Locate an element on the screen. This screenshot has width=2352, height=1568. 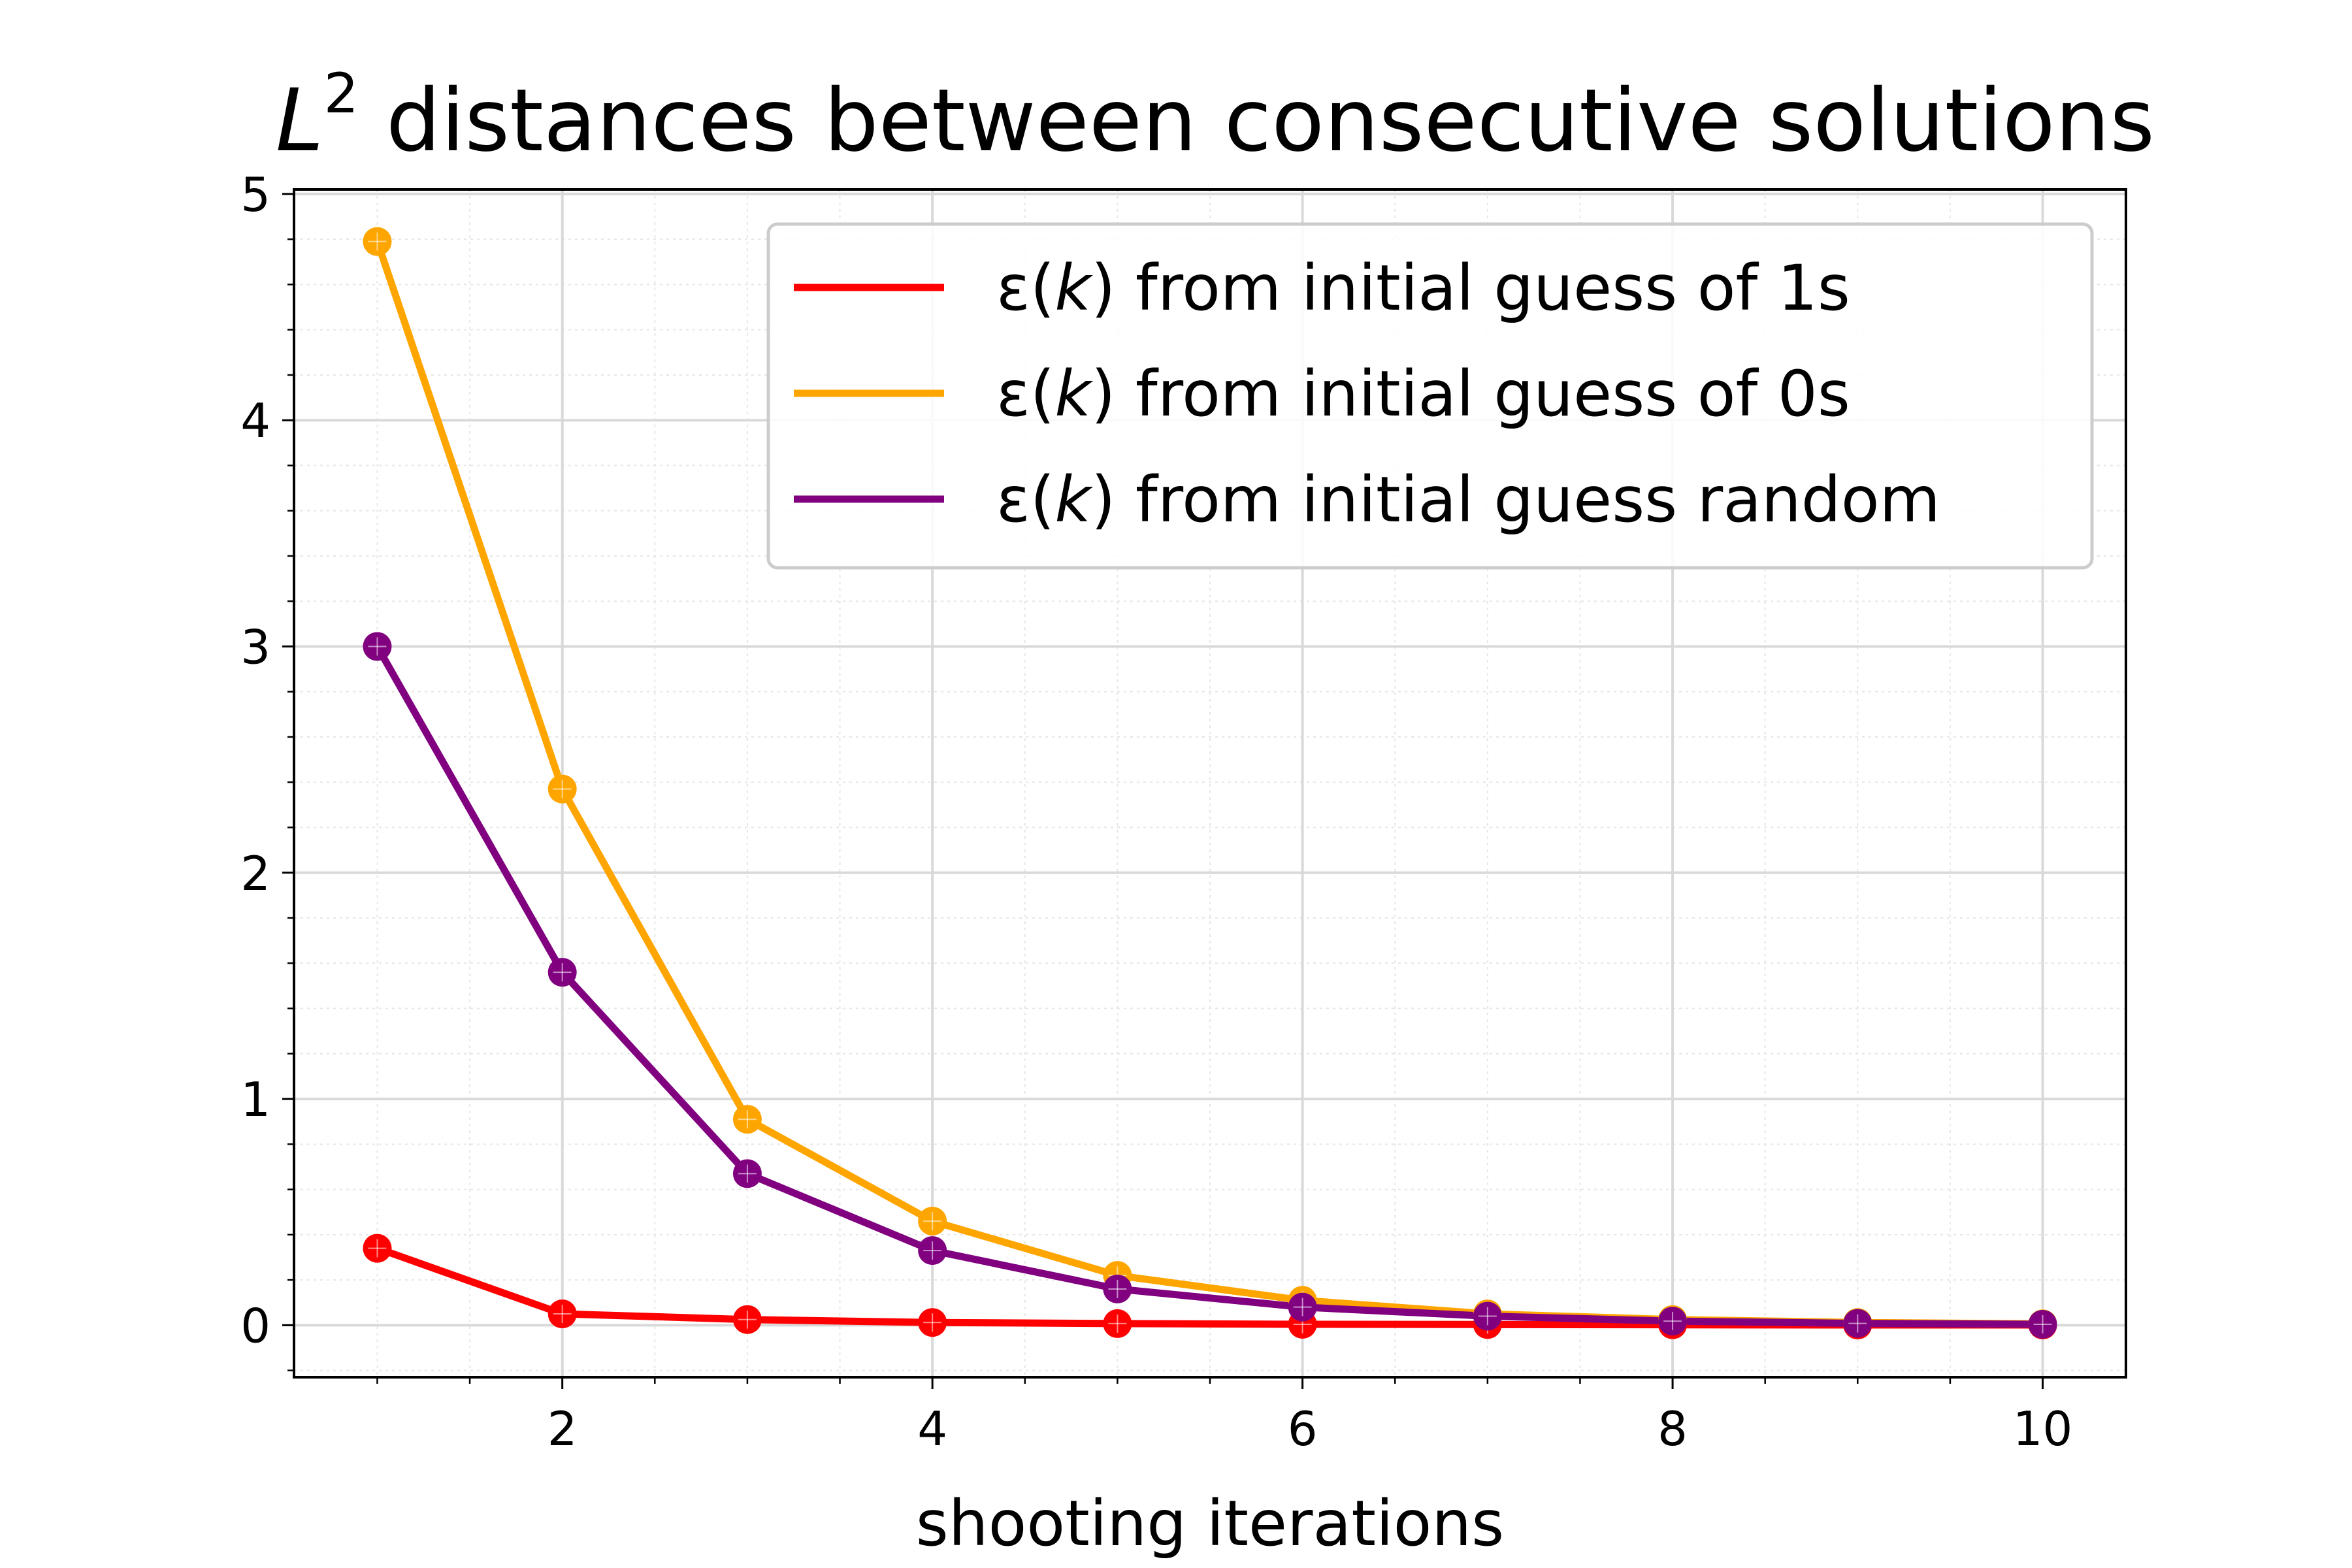
legend-label-2-var: k is located at coordinates (1073, 499).